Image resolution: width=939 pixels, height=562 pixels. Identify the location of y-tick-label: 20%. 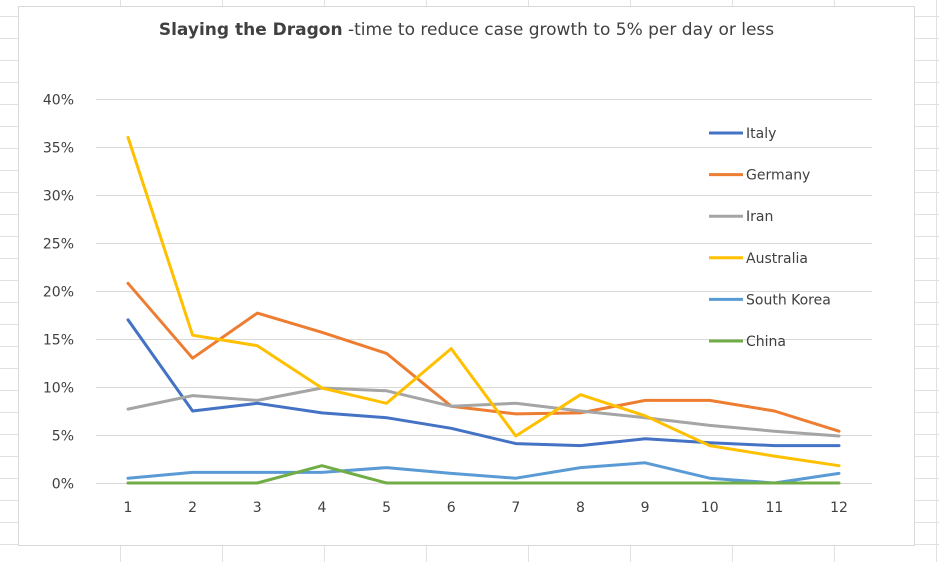
(58, 293).